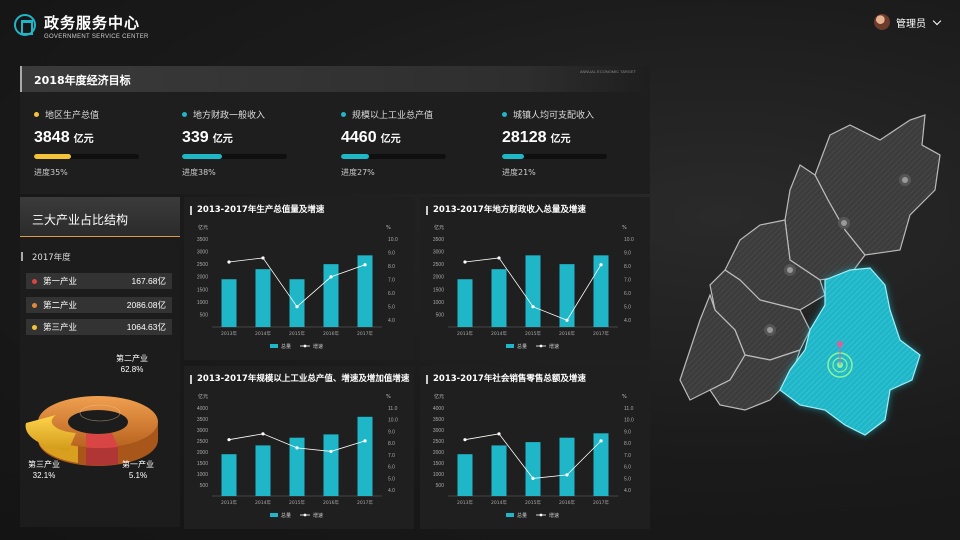  Describe the element at coordinates (391, 281) in the screenshot. I see `y2-tick-label: 7.0` at that location.